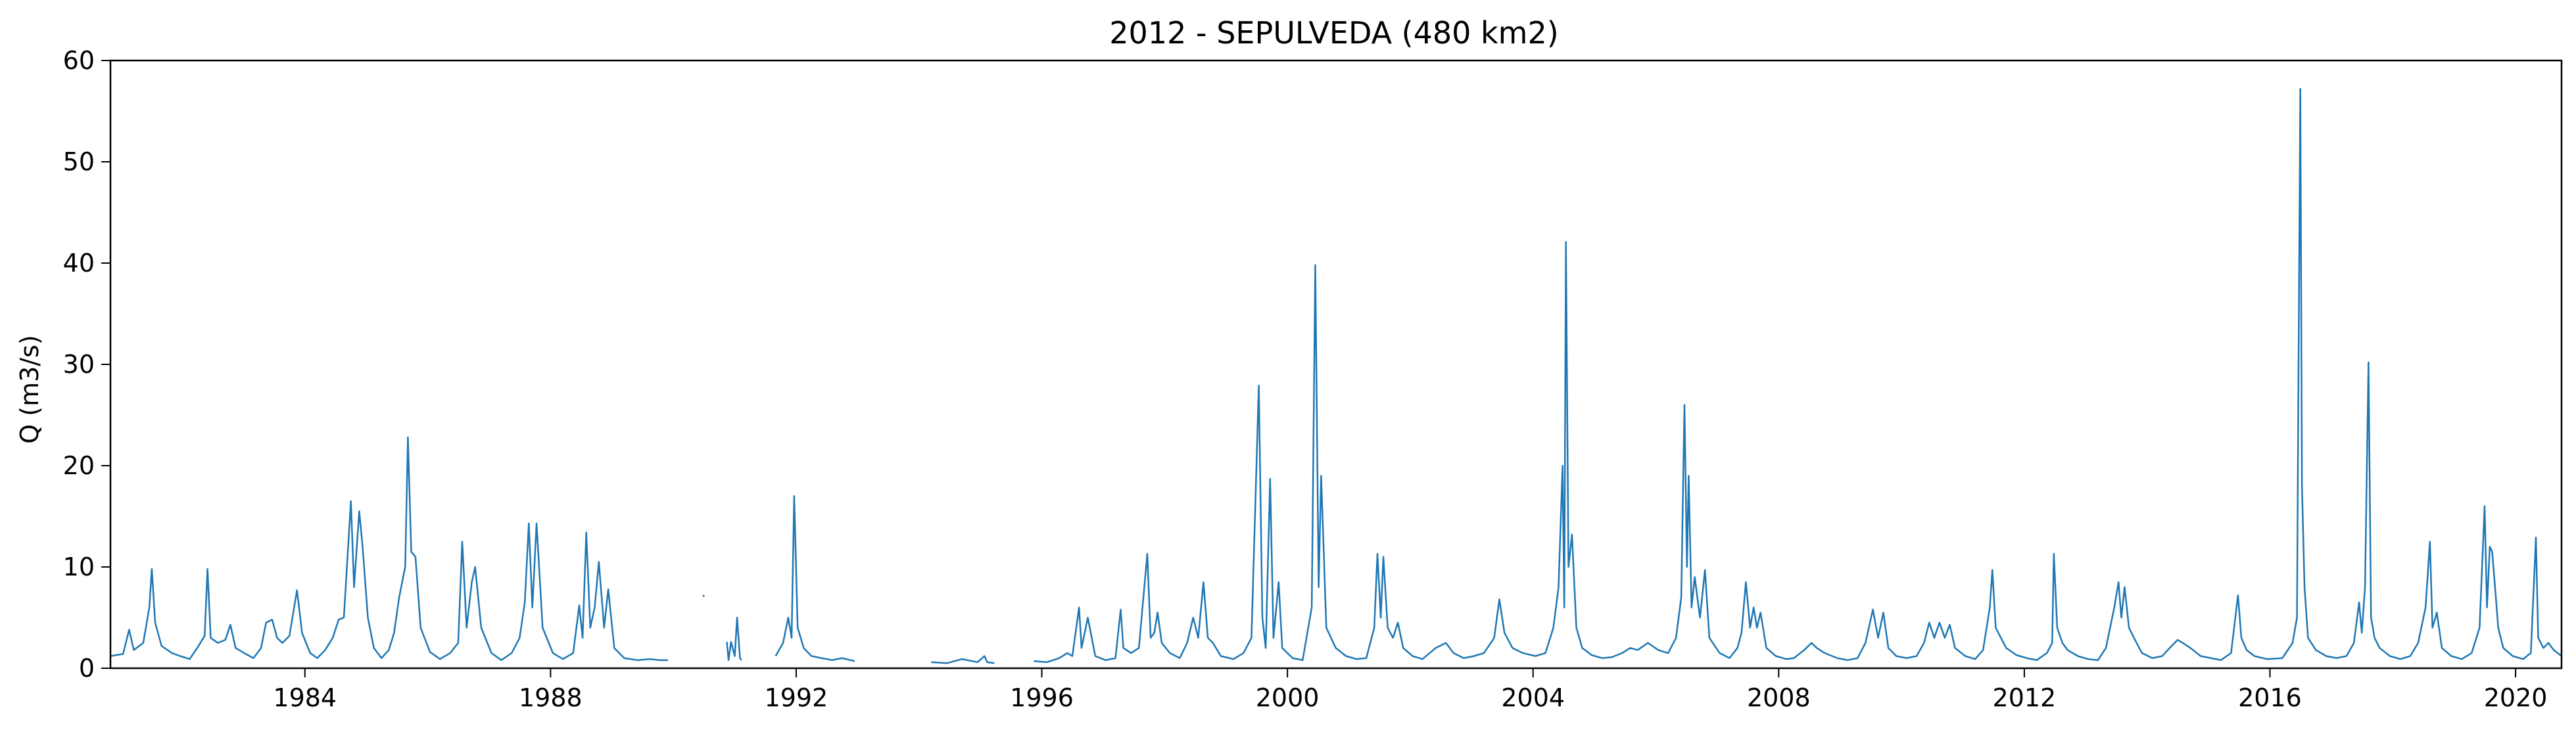 The image size is (2576, 734). I want to click on y-tick-label: 10, so click(79, 567).